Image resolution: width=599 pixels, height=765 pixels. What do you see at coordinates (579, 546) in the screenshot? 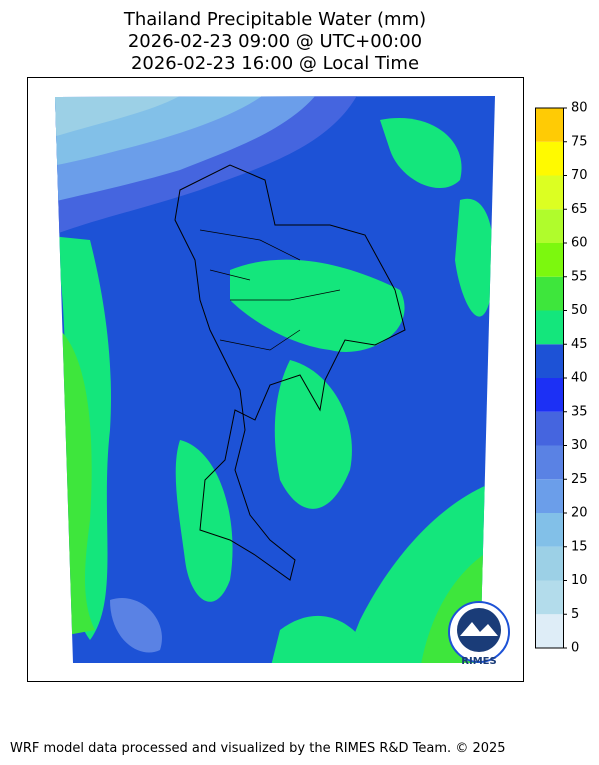
I see `colorbar-tick-label: 15` at bounding box center [579, 546].